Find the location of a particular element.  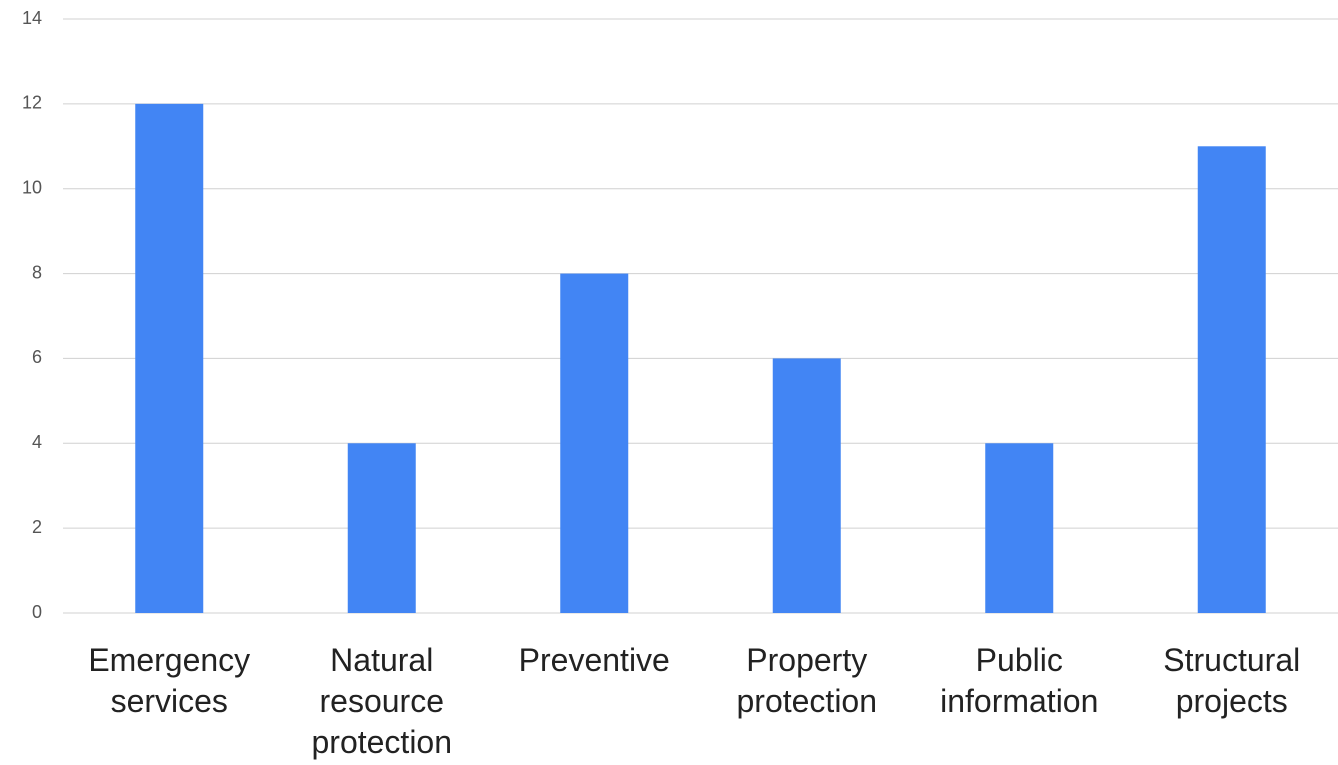

y-tick-label: 14 is located at coordinates (32, 18).